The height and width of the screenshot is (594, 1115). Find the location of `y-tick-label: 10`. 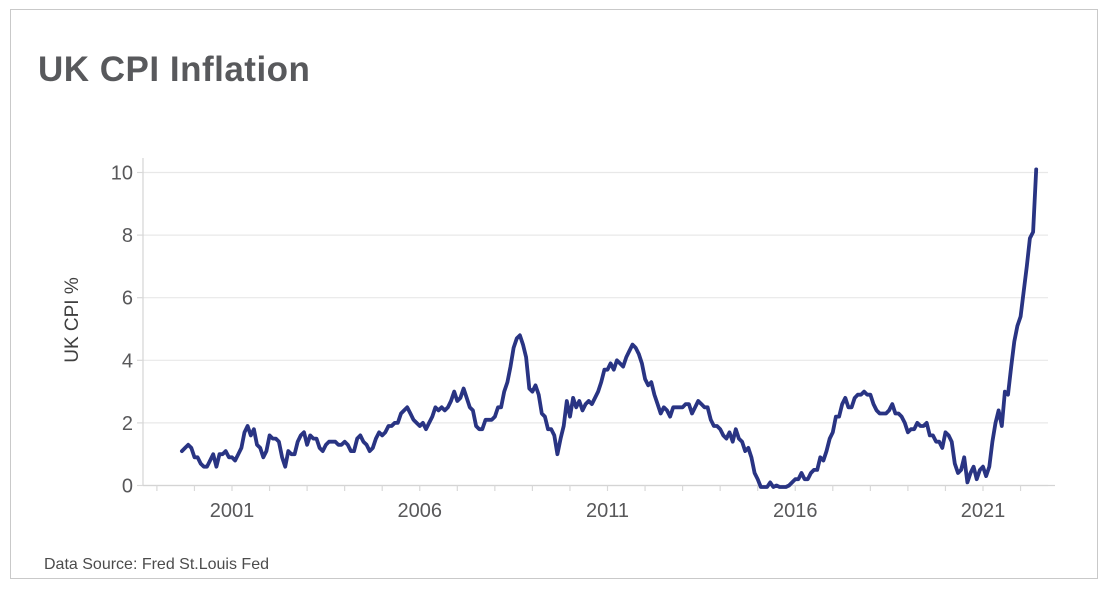

y-tick-label: 10 is located at coordinates (122, 174).